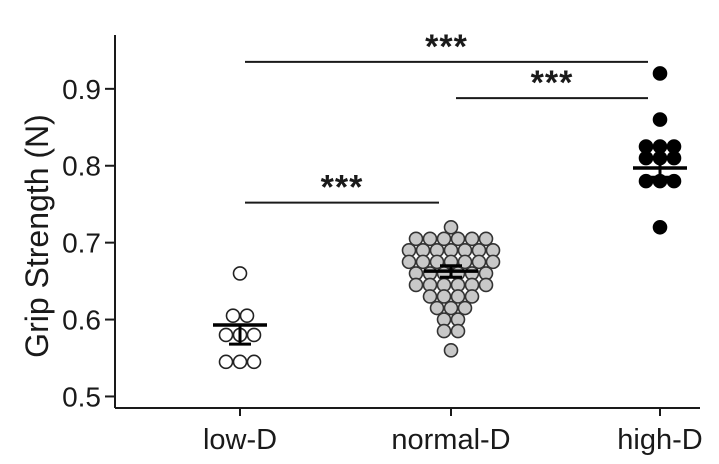 This screenshot has width=719, height=464. I want to click on x-ticks: low-D normal-D high-D, so click(453, 432).